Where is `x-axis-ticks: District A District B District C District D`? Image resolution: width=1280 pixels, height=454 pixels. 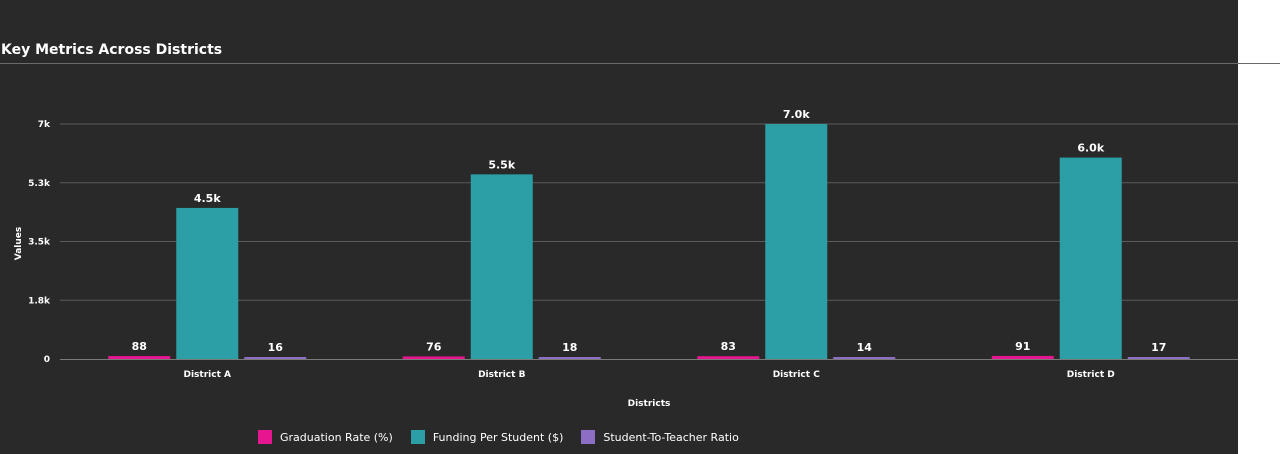
x-axis-ticks: District A District B District C District D is located at coordinates (649, 375).